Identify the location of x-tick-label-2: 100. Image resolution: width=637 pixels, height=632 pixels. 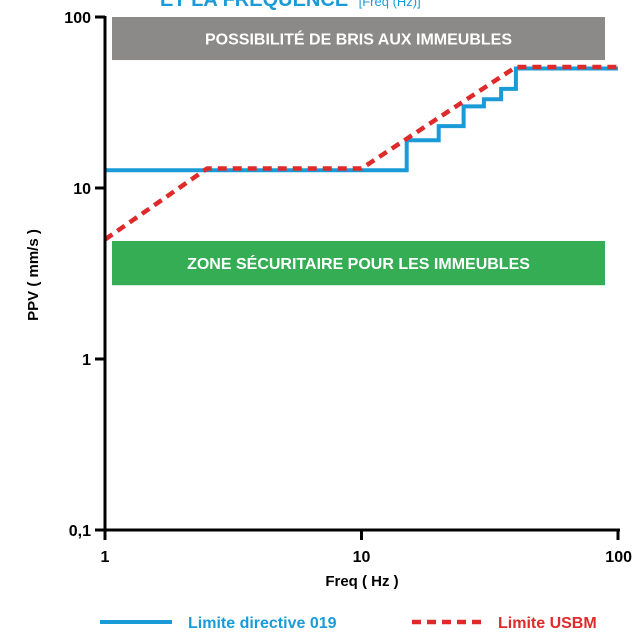
(618, 557).